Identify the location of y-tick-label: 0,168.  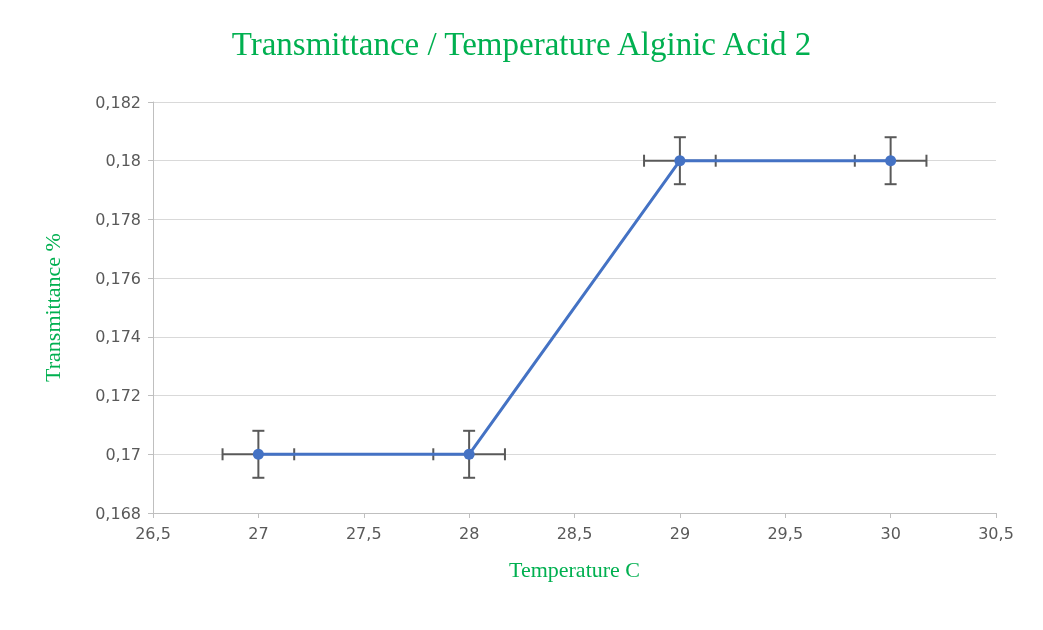
(118, 513).